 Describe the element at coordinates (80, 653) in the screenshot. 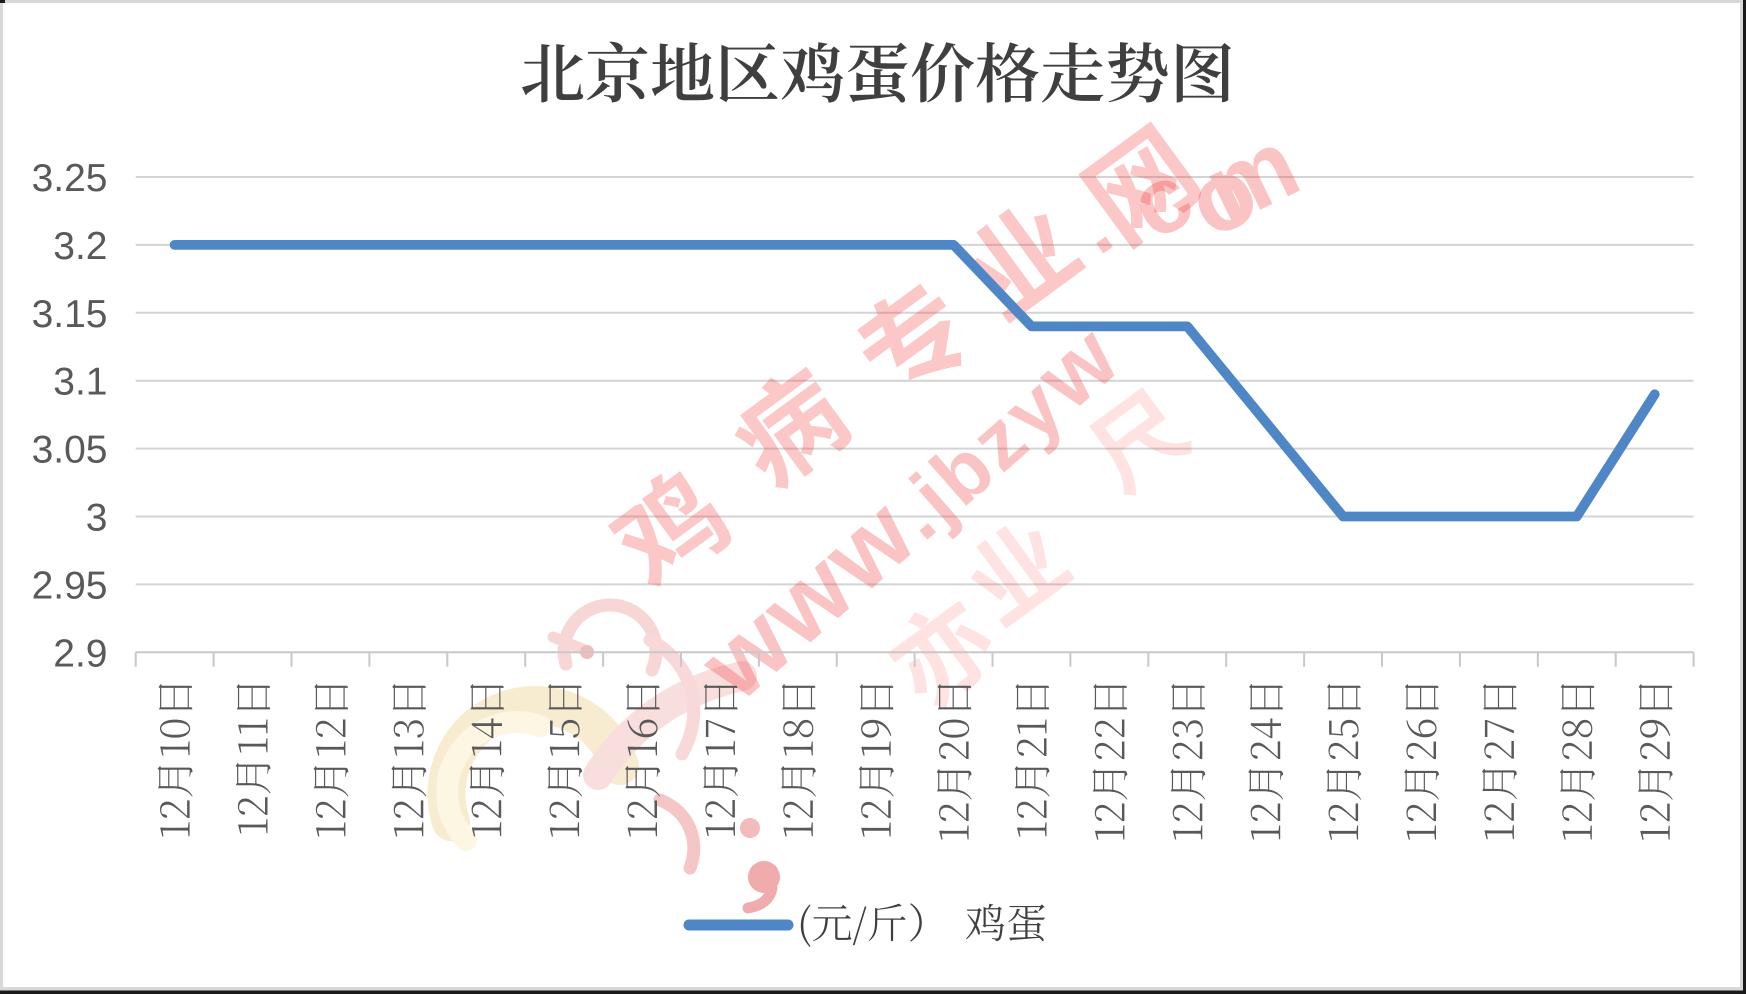

I see `svg-text: 2.9` at that location.